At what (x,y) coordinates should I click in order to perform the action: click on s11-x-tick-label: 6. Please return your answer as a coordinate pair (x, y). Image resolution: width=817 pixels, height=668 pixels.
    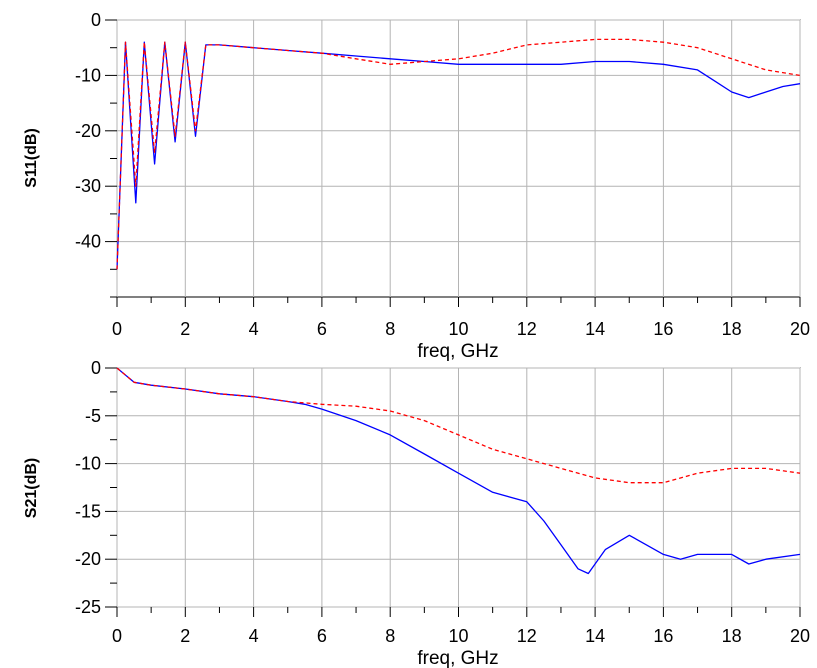
    Looking at the image, I should click on (322, 329).